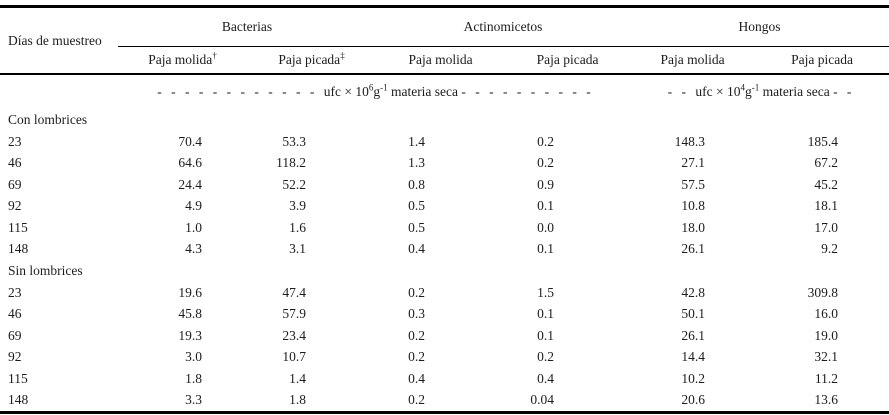  What do you see at coordinates (823, 292) in the screenshot?
I see `value-cell: 309.8` at bounding box center [823, 292].